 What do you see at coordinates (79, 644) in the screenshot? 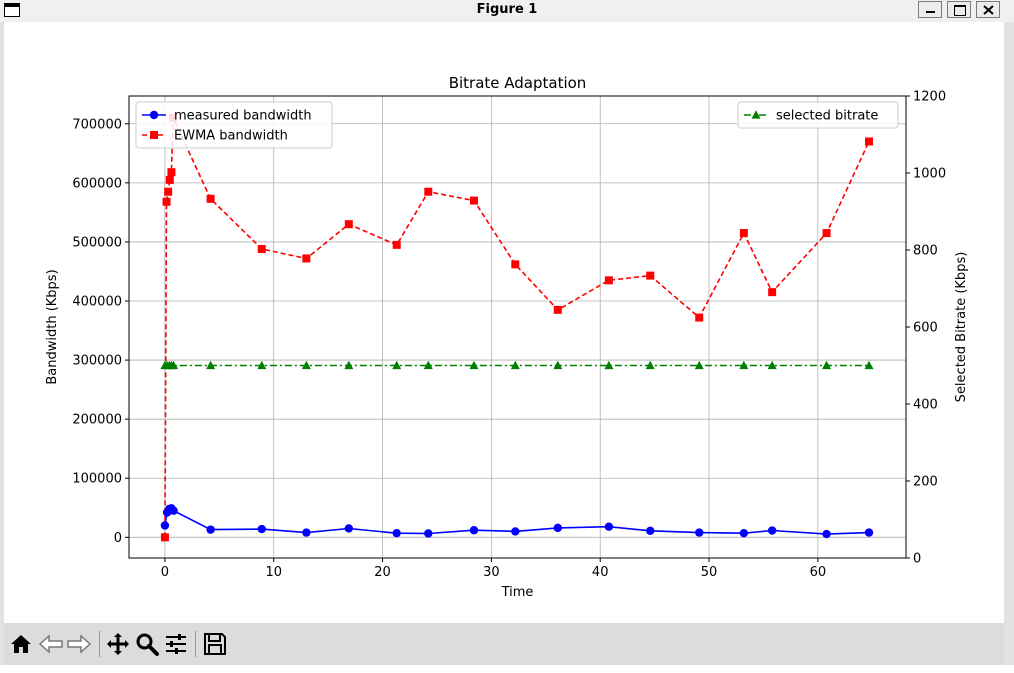
I see `forward-arrow-icon` at bounding box center [79, 644].